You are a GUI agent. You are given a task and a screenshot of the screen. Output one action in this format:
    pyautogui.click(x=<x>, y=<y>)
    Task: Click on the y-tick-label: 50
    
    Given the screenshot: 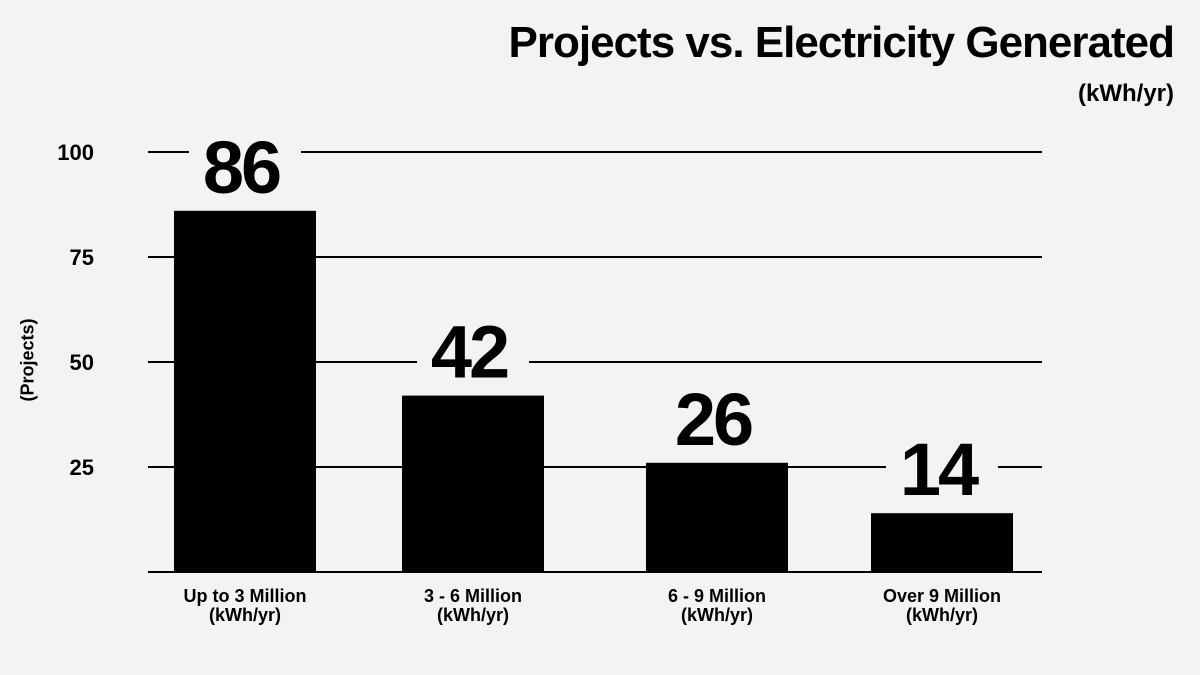 What is the action you would take?
    pyautogui.click(x=82, y=362)
    